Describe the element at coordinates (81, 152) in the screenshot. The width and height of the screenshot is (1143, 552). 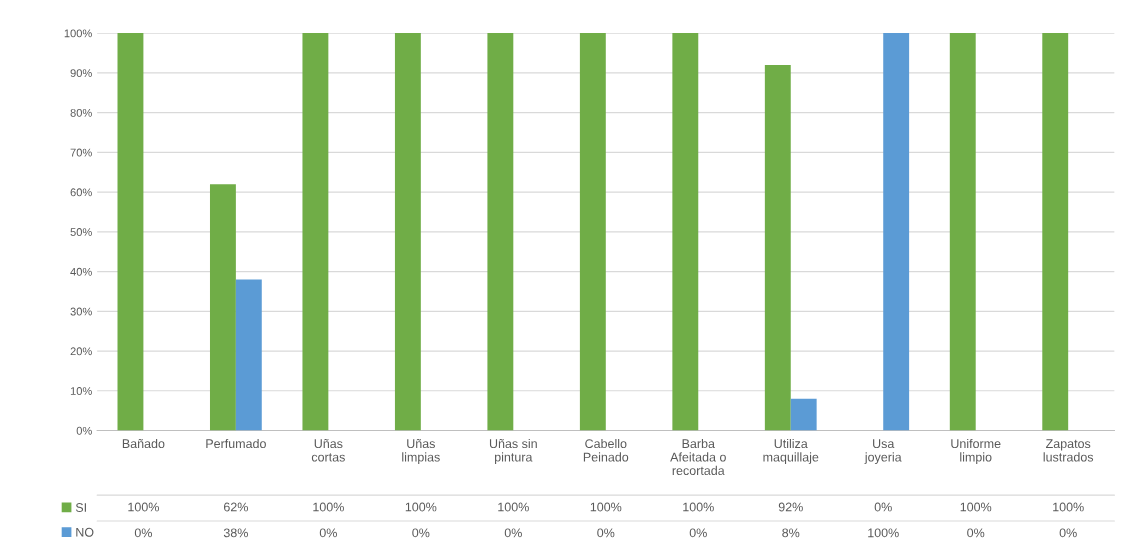
I see `y-tick-label: 70%` at that location.